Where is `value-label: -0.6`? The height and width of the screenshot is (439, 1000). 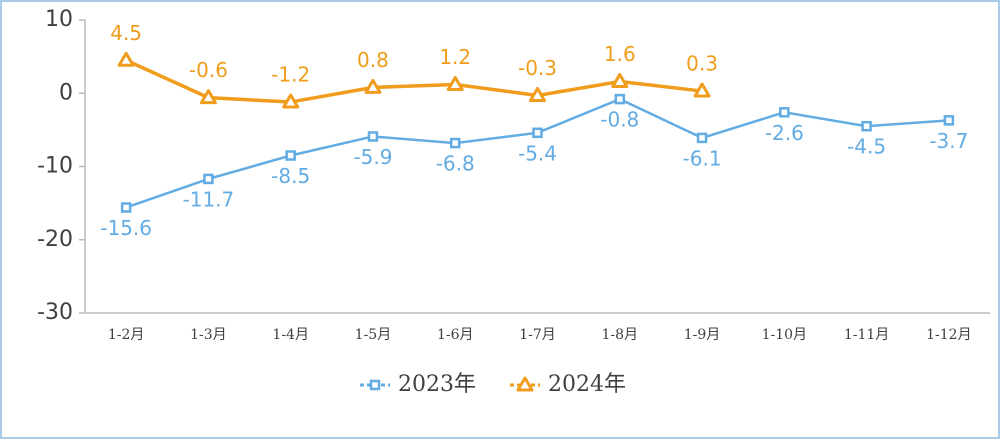
value-label: -0.6 is located at coordinates (208, 70).